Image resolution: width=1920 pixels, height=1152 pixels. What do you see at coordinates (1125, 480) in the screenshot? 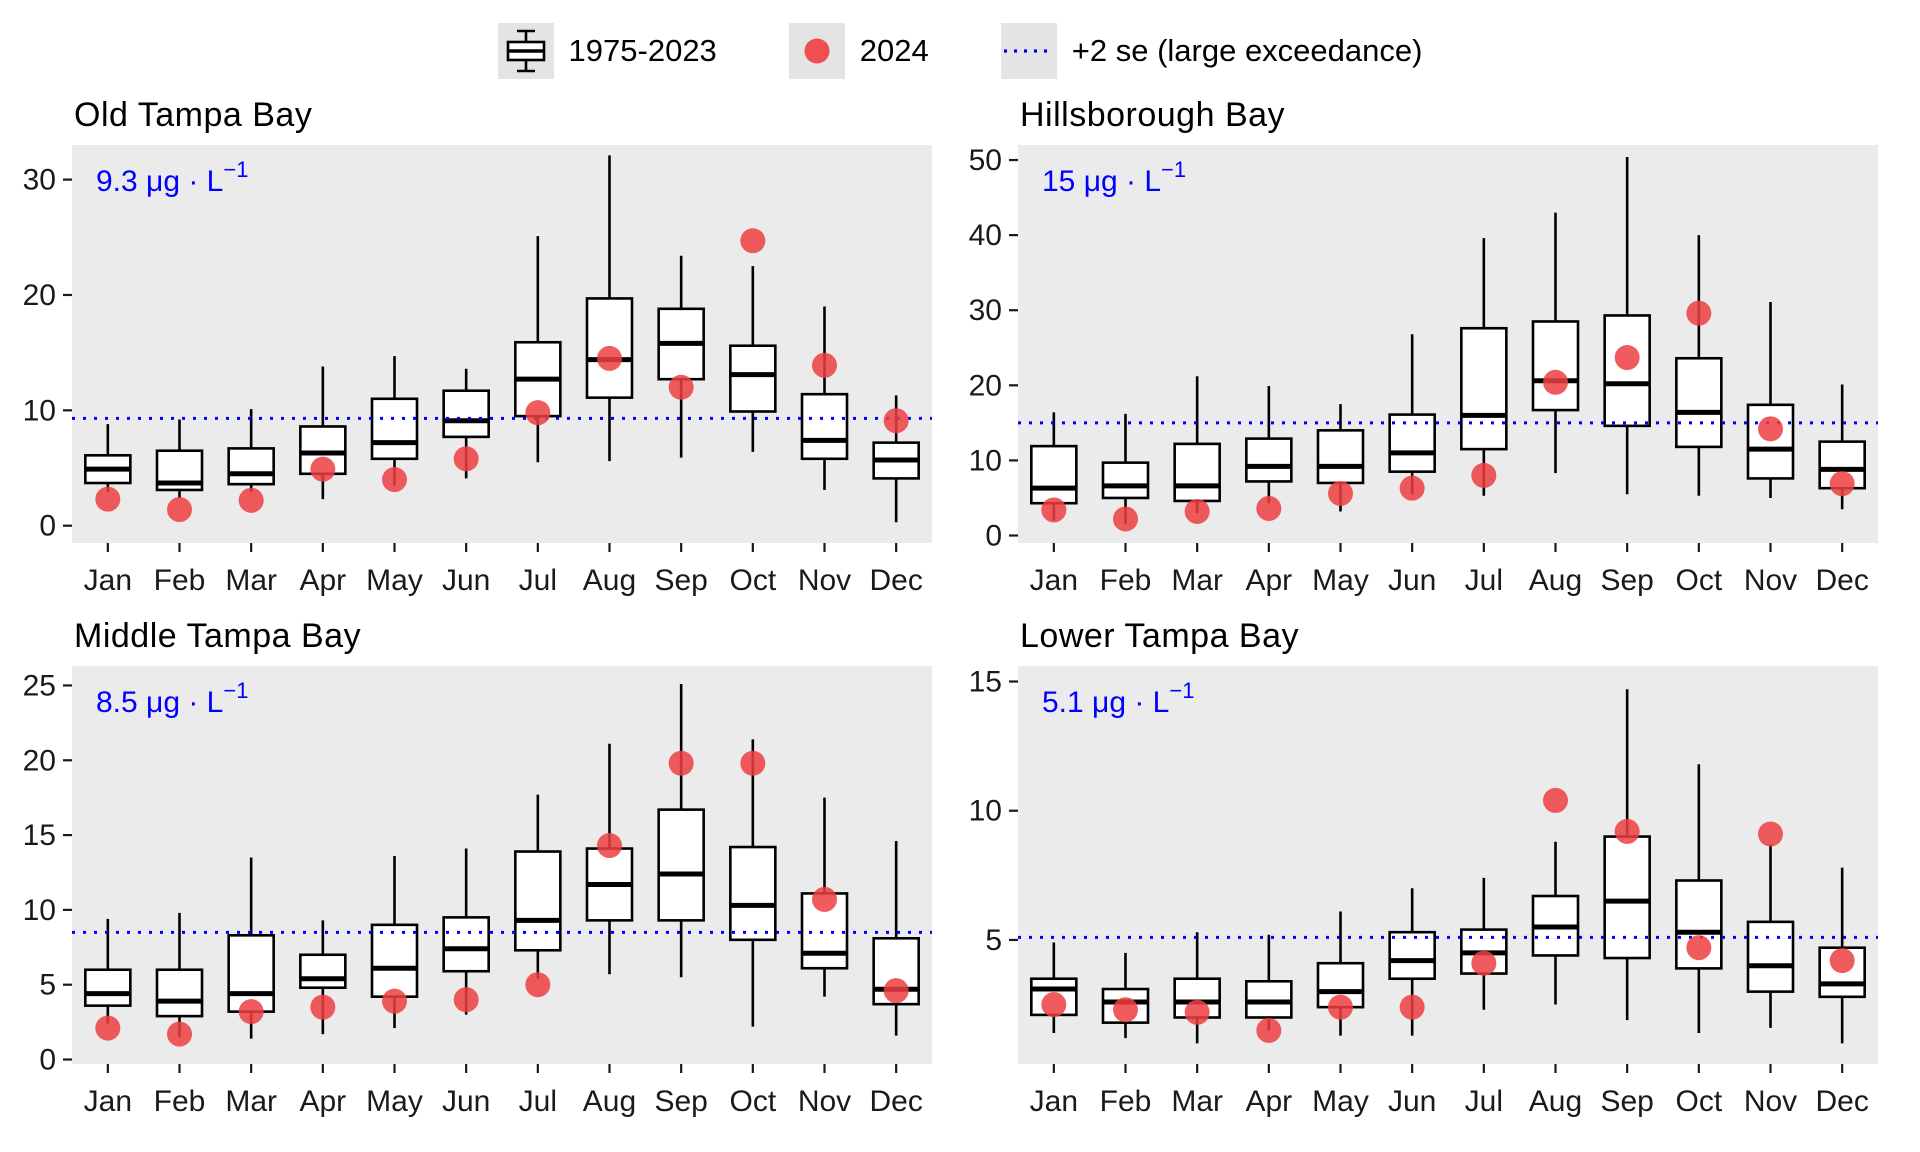
I see `box-feb` at bounding box center [1125, 480].